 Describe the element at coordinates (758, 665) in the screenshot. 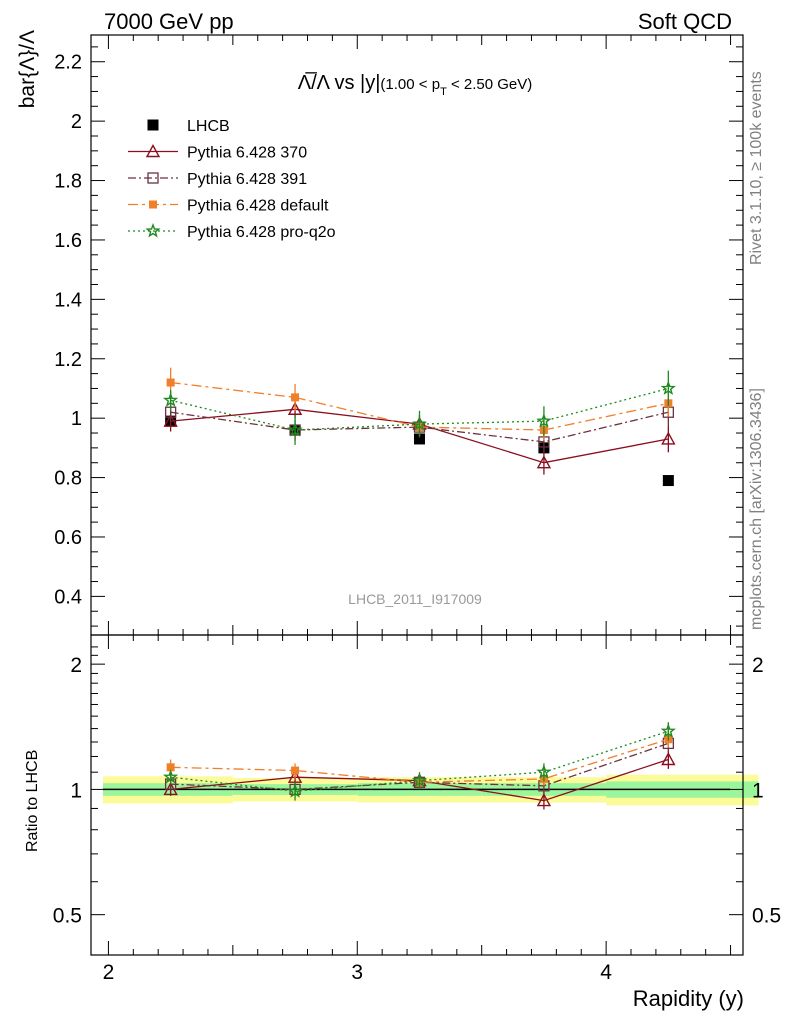

I see `ratio-y-tick-label-right: 2` at that location.